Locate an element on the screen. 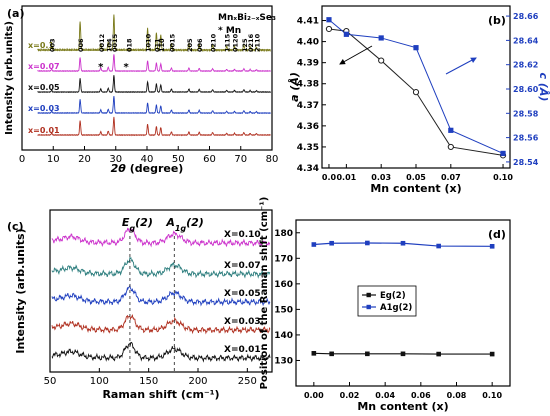 The image size is (550, 416). xrd-series-label: x=0.07 is located at coordinates (44, 66).